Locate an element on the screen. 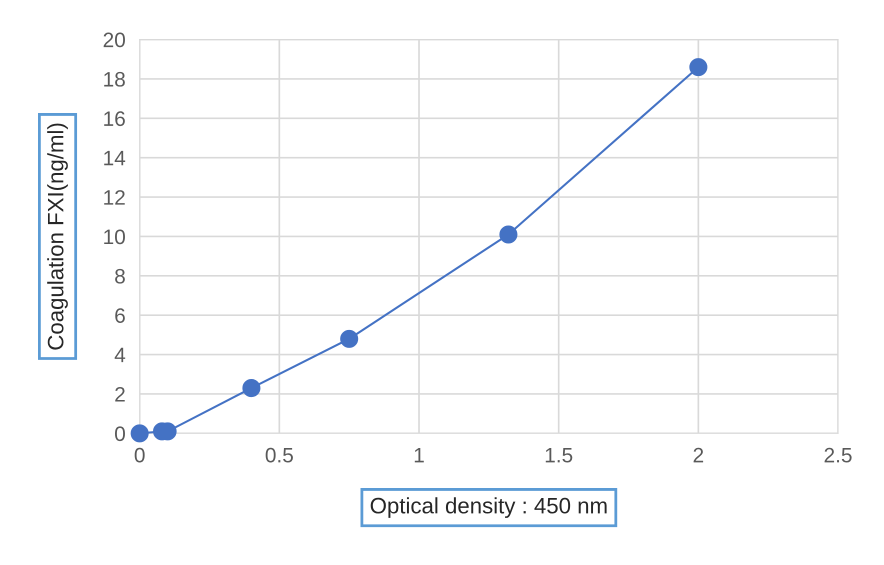  y-tick-label: 18 is located at coordinates (114, 79).